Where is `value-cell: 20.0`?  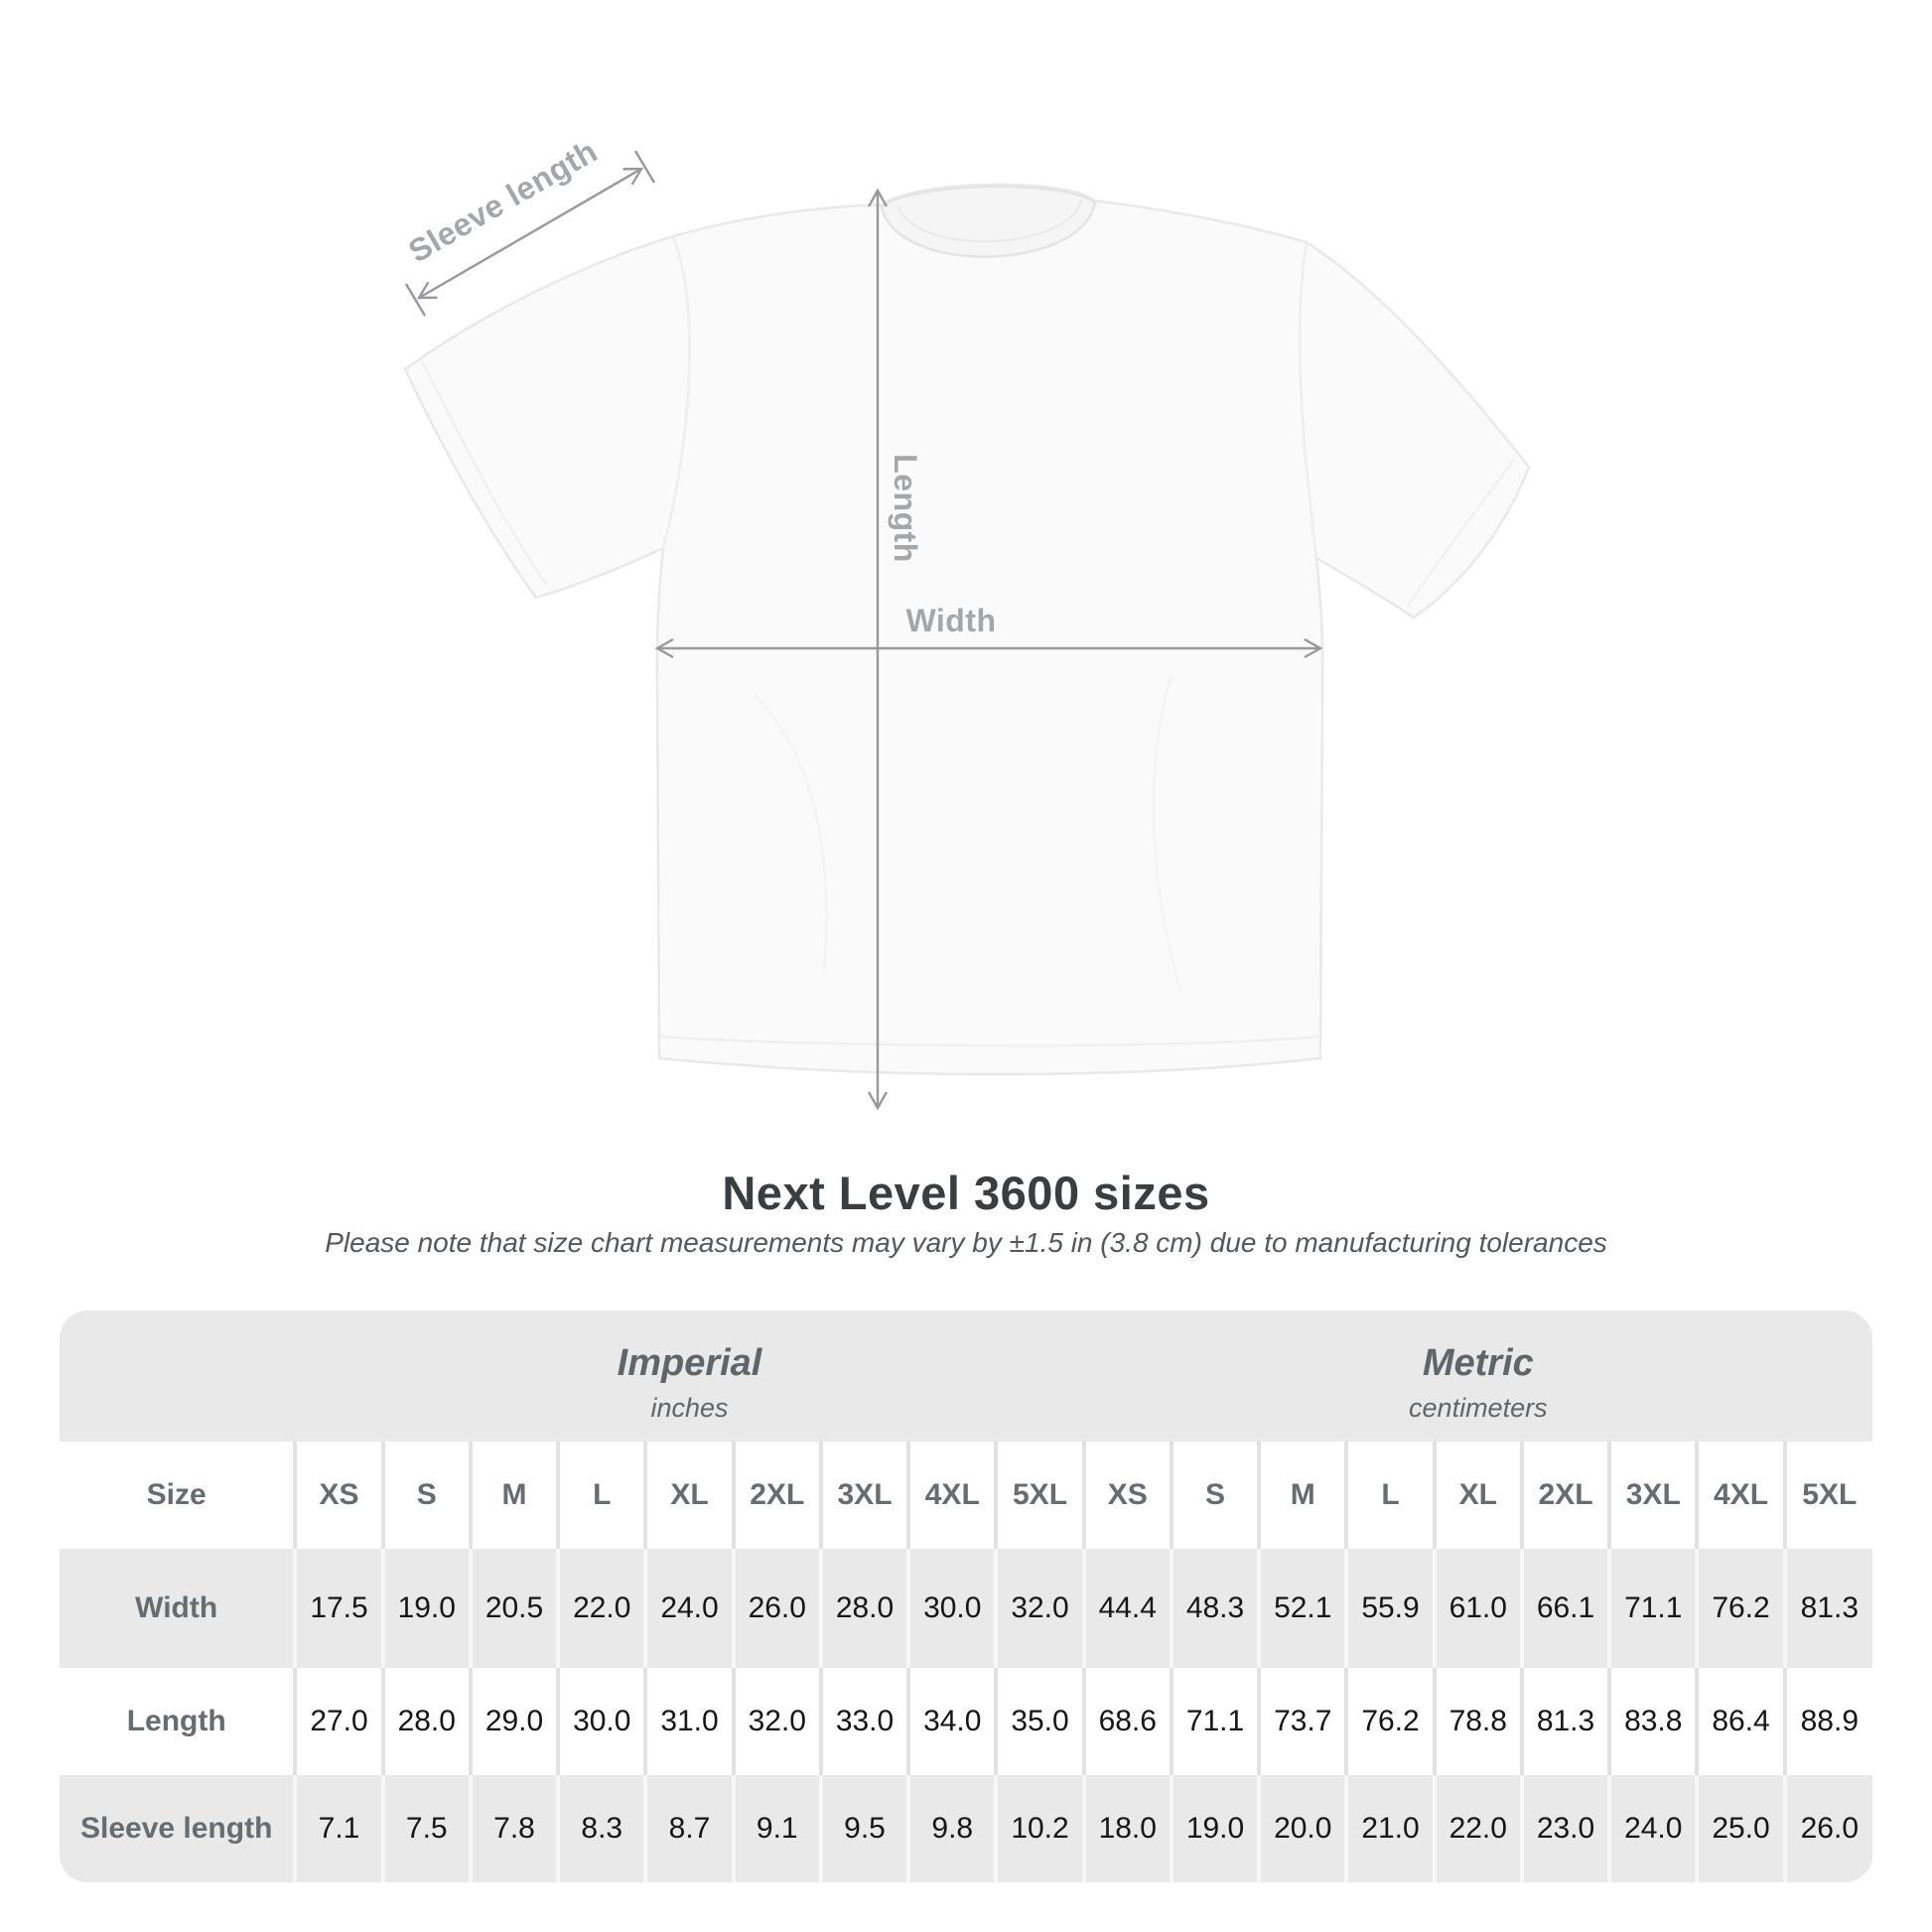
value-cell: 20.0 is located at coordinates (1302, 1828).